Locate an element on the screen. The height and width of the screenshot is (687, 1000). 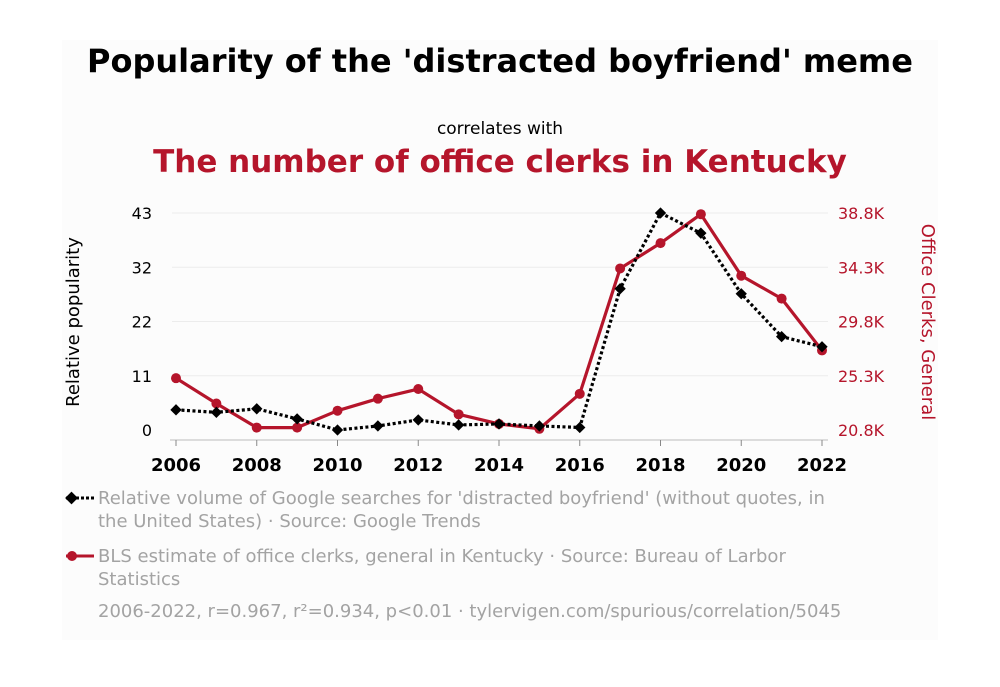
x-tick-label: 2010 is located at coordinates (337, 465).